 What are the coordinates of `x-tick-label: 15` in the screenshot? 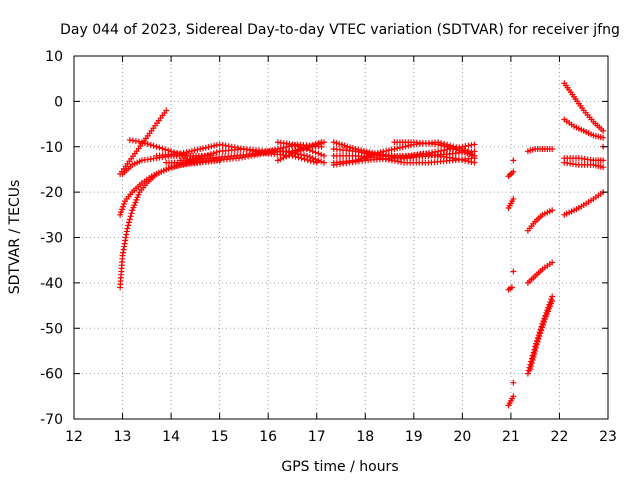 It's located at (220, 437).